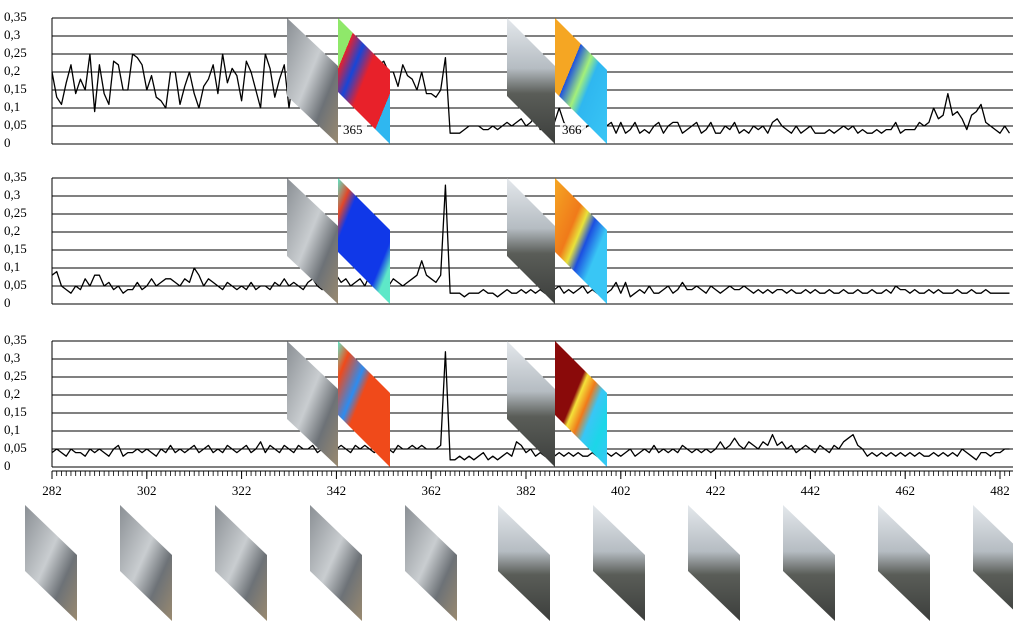 Image resolution: width=1013 pixels, height=621 pixels. What do you see at coordinates (52, 490) in the screenshot?
I see `x-tick-label: 282` at bounding box center [52, 490].